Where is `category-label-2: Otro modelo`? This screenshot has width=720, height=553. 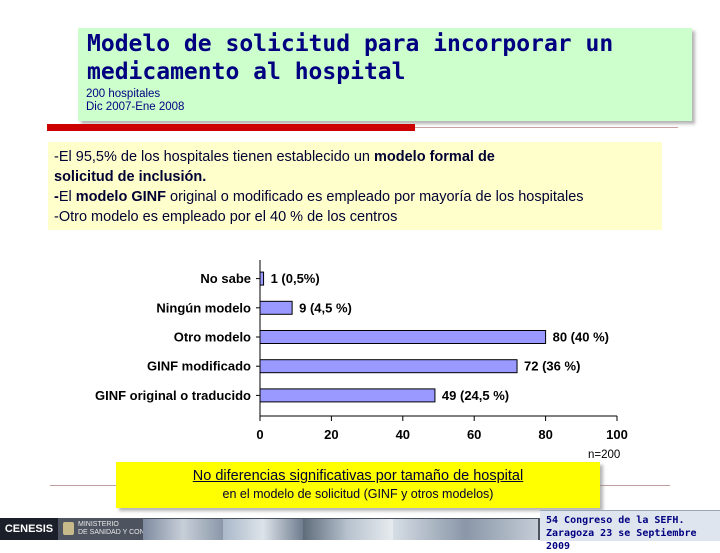 category-label-2: Otro modelo is located at coordinates (212, 337).